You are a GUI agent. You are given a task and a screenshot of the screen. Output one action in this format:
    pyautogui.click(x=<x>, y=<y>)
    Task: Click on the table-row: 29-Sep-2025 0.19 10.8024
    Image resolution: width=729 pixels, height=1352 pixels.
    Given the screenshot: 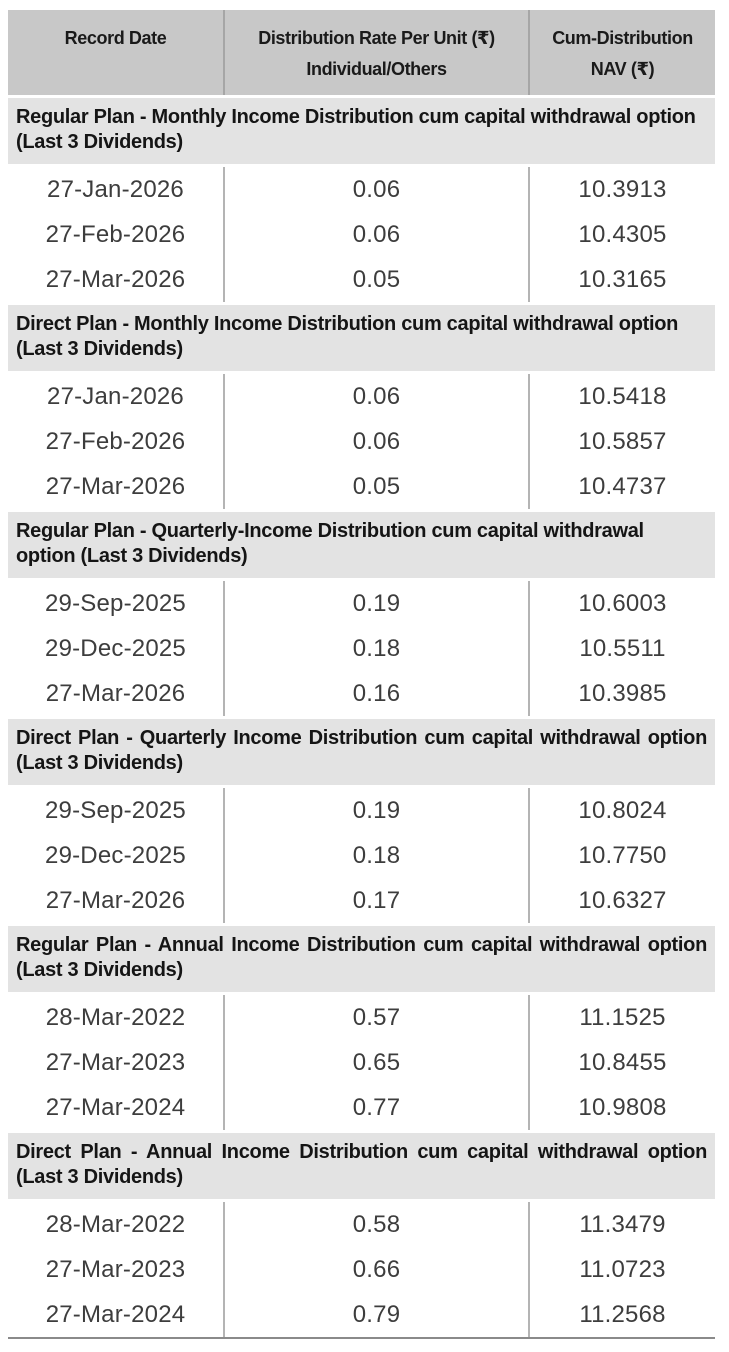 What is the action you would take?
    pyautogui.click(x=361, y=810)
    